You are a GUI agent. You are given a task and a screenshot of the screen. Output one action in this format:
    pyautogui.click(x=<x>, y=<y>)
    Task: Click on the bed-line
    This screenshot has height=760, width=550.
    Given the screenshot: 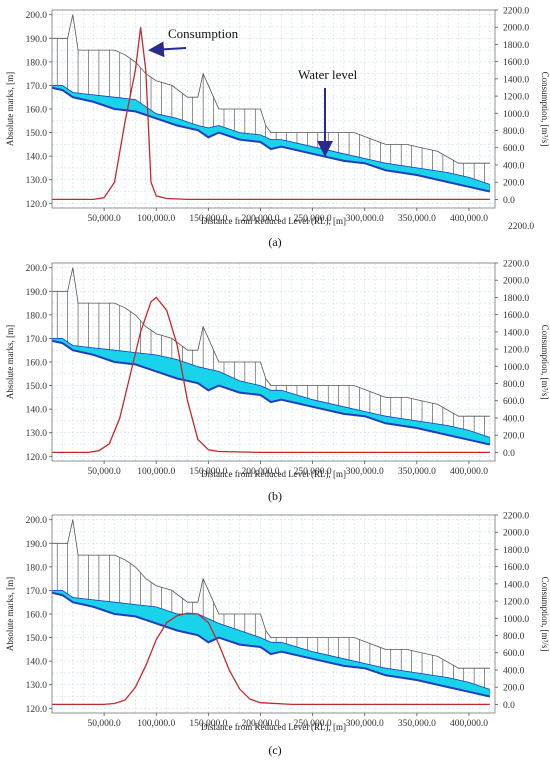 What is the action you would take?
    pyautogui.click(x=271, y=644)
    